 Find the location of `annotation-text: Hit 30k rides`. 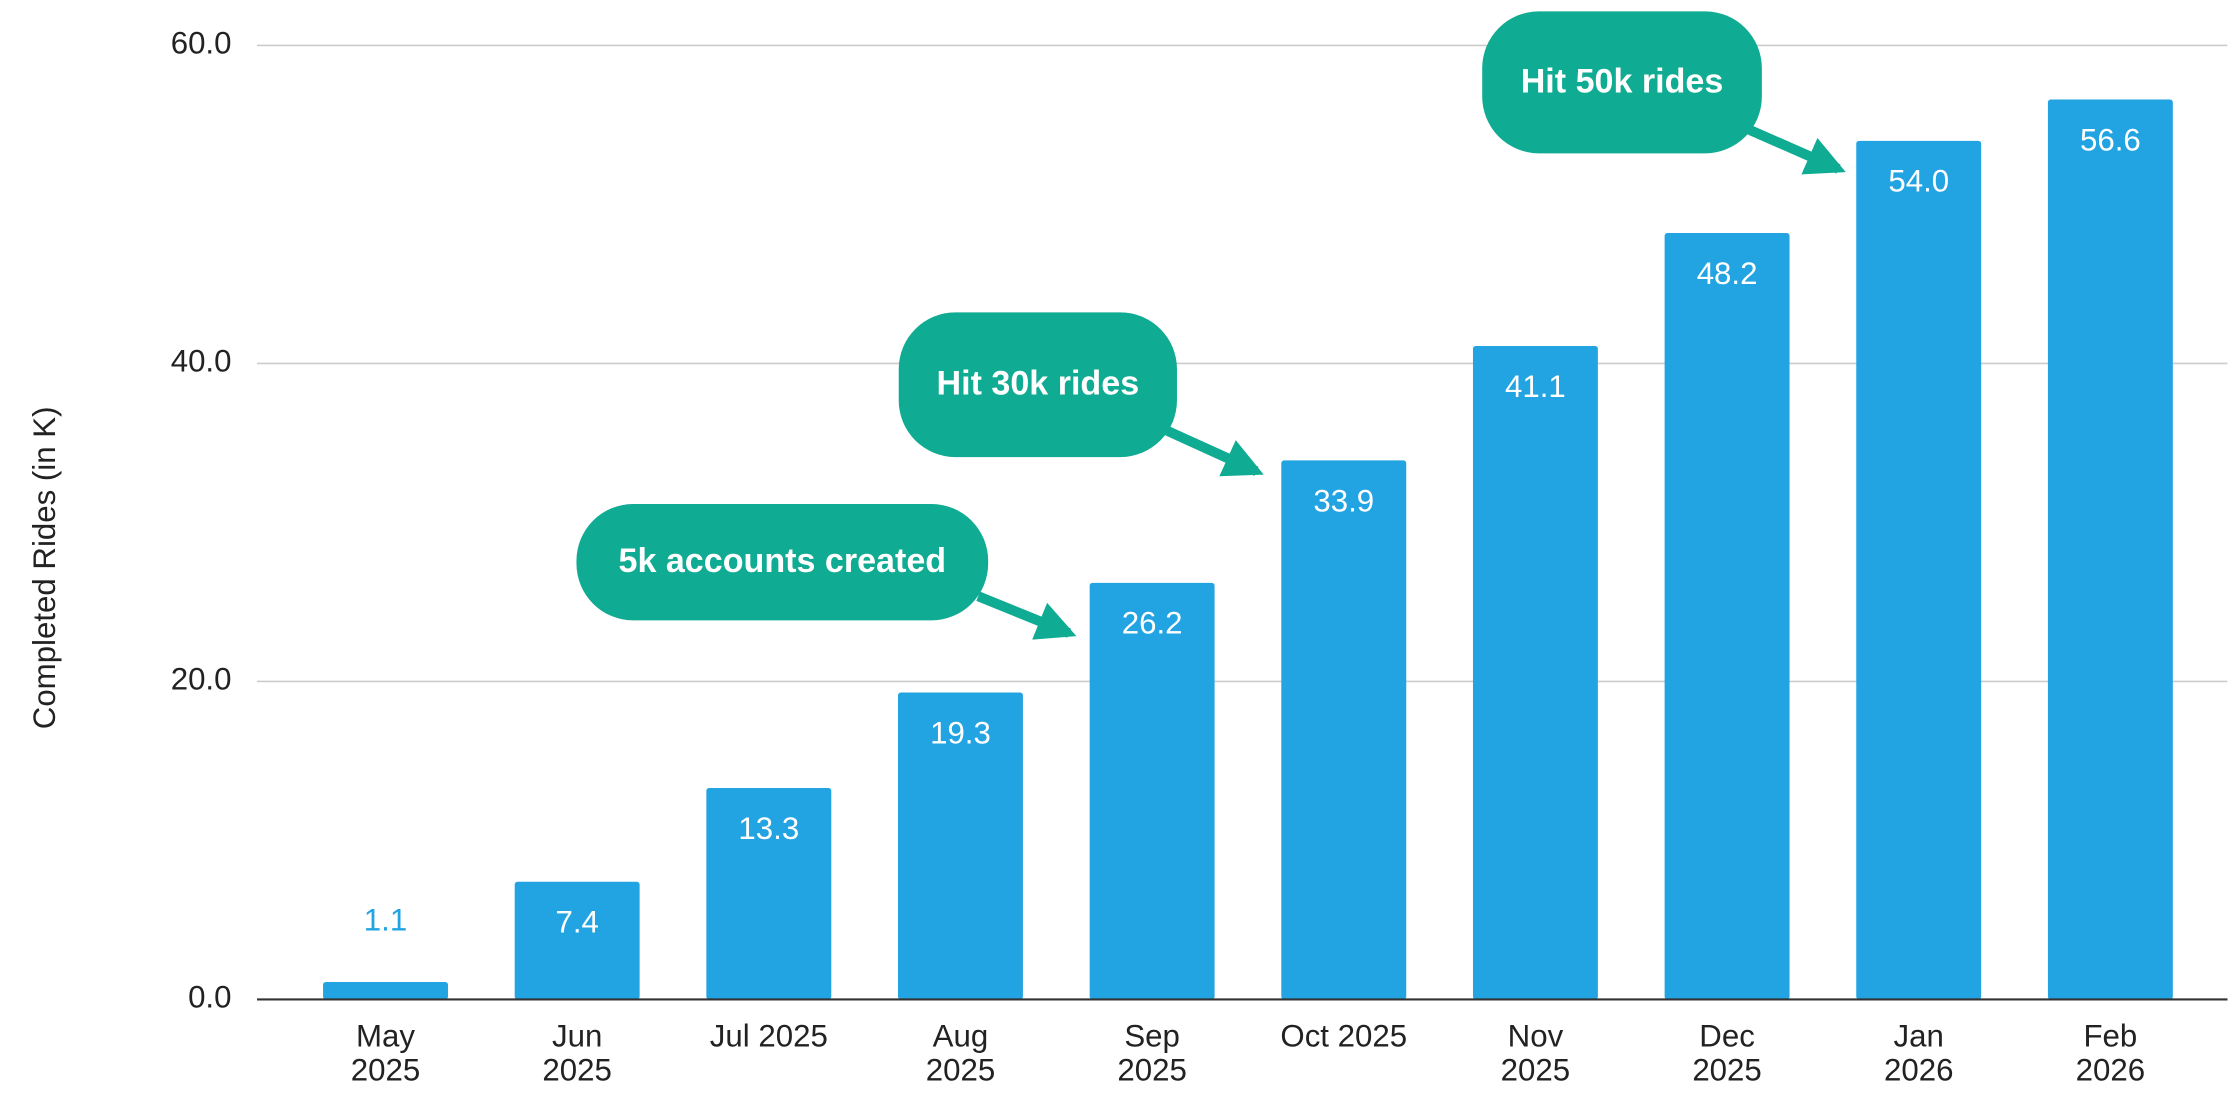

annotation-text: Hit 30k rides is located at coordinates (1038, 384).